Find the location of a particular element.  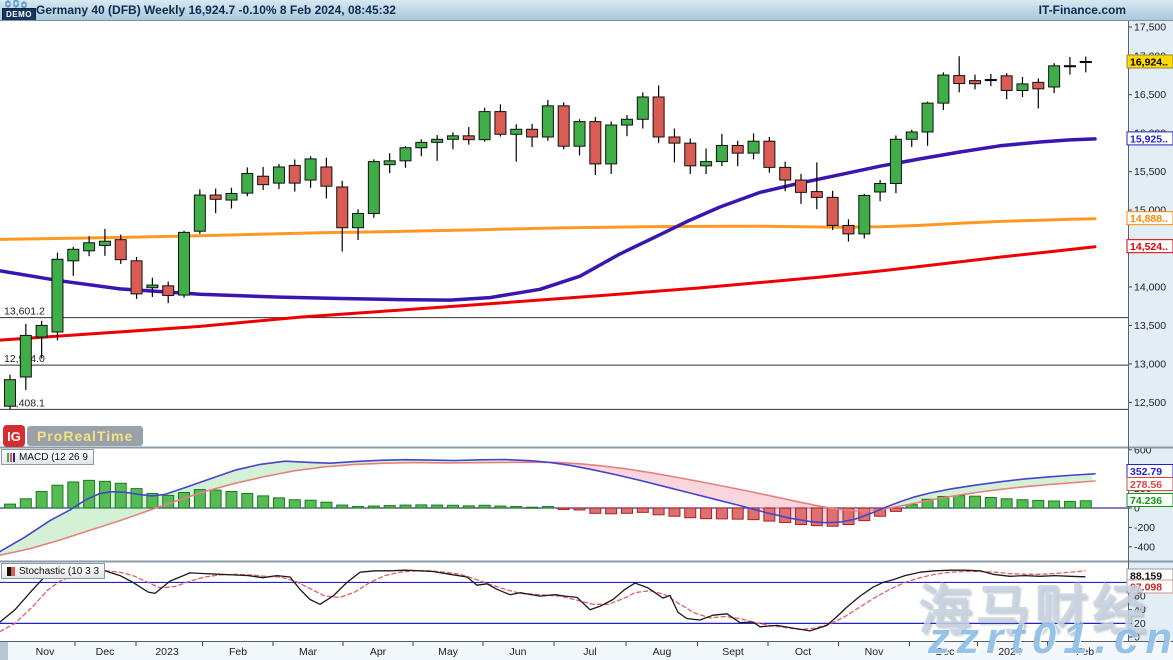

sma100-value-box: 14,888.. is located at coordinates (1149, 219).